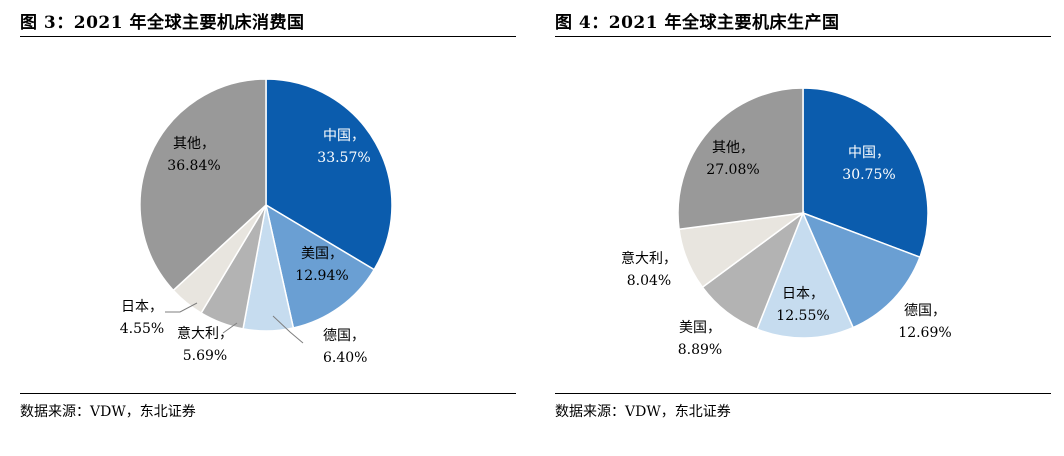  What do you see at coordinates (582, 23) in the screenshot?
I see `figure-label: 图 4：` at bounding box center [582, 23].